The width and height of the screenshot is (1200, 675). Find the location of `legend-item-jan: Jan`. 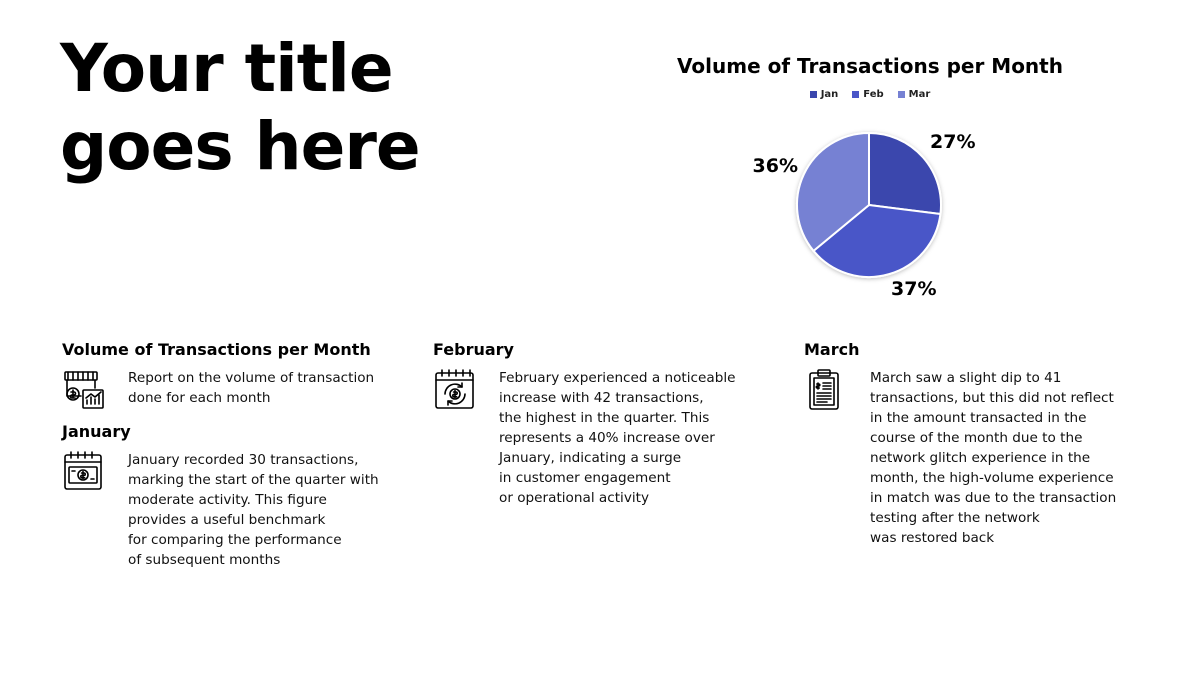

legend-item-jan: Jan is located at coordinates (824, 94).